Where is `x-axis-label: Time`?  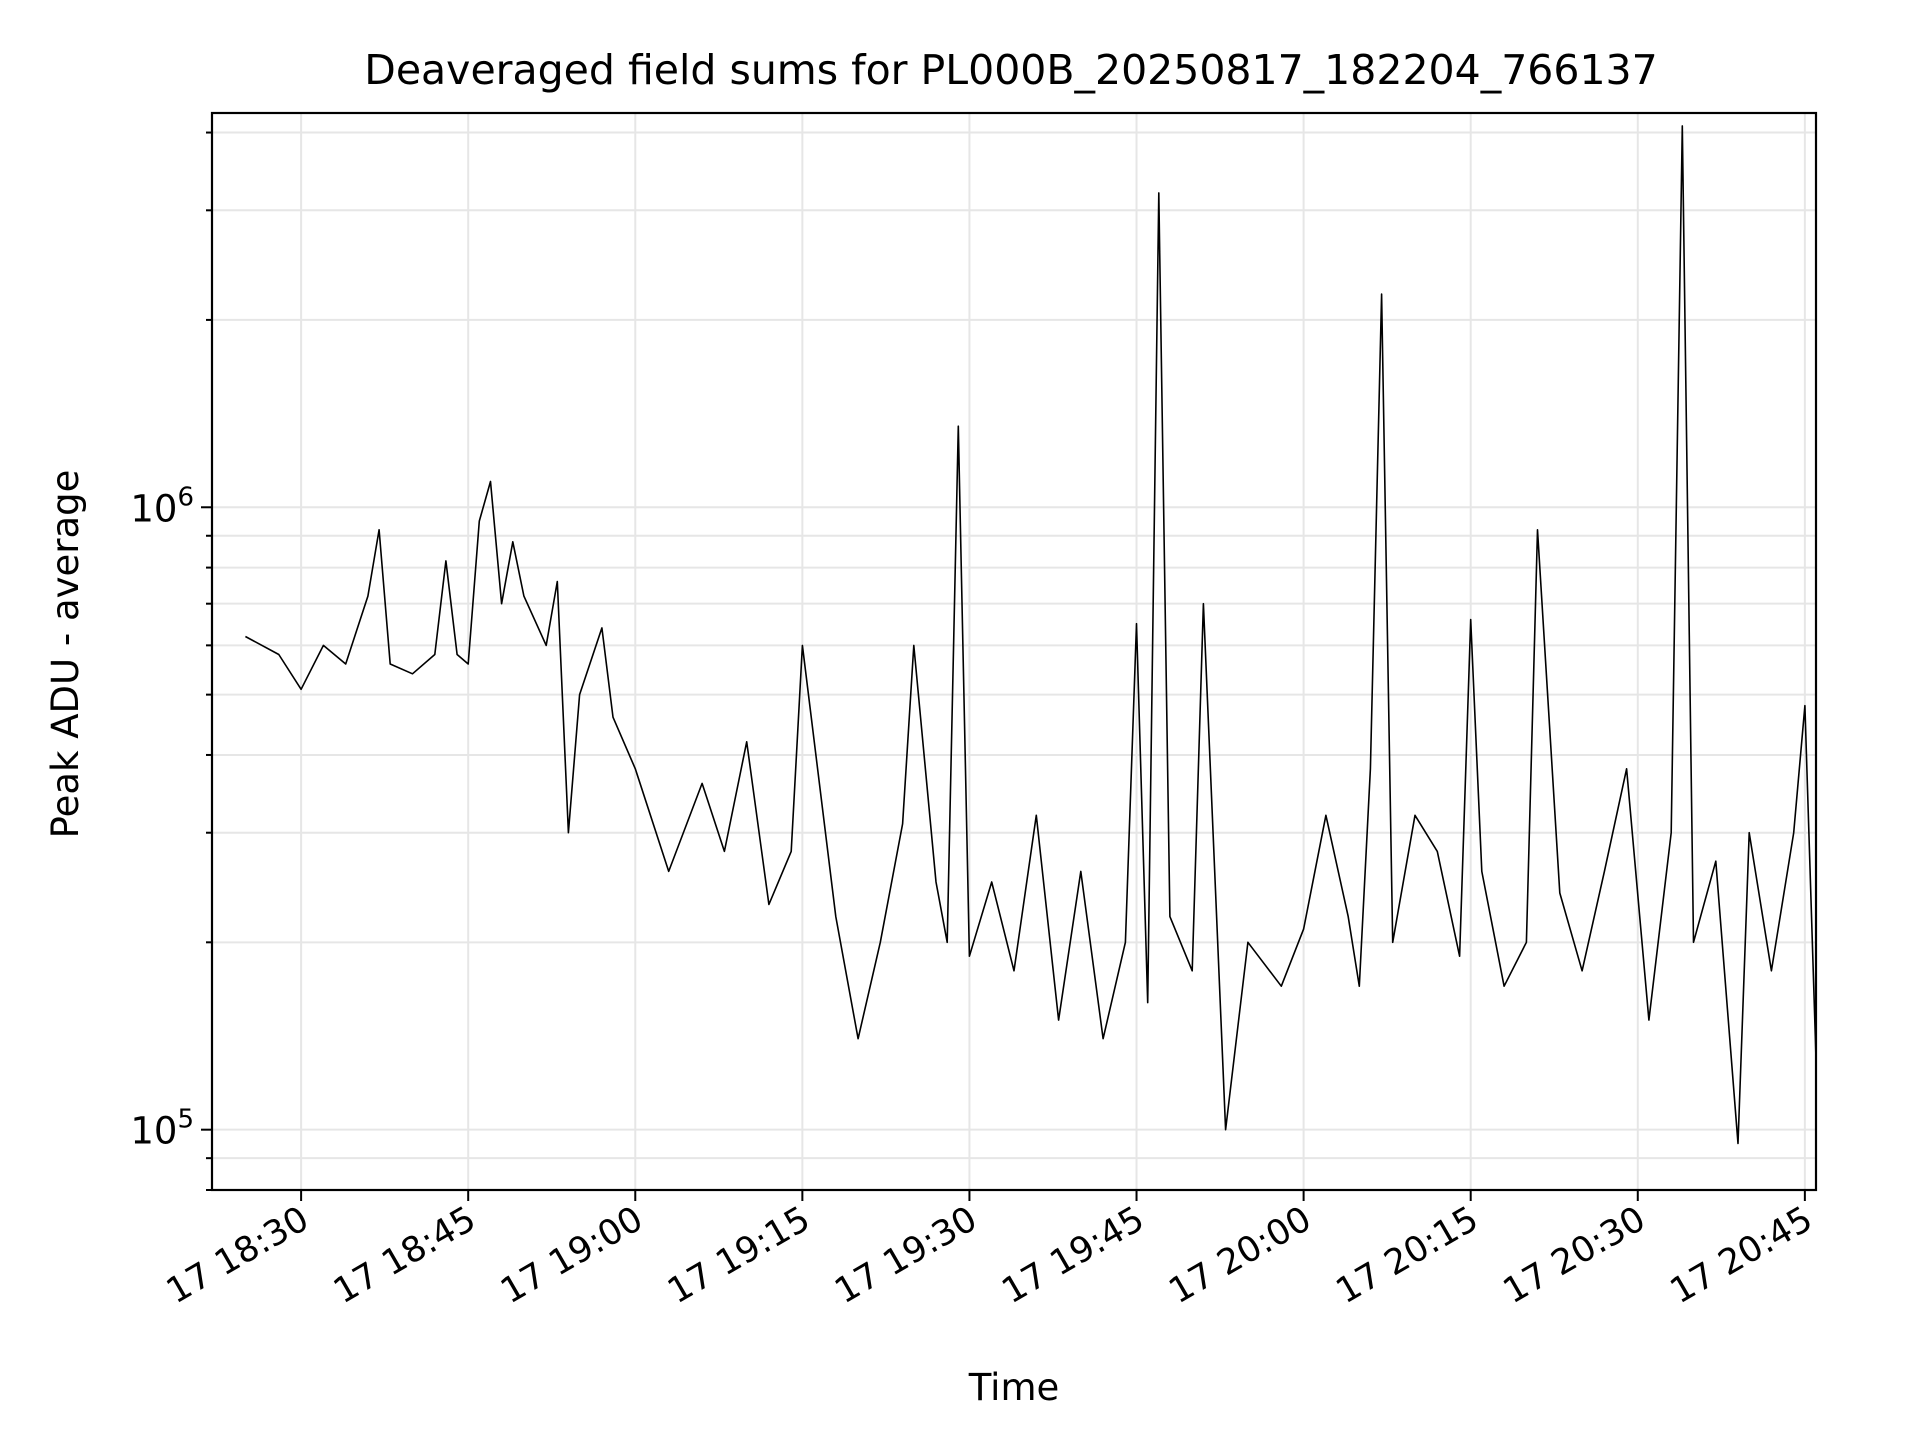 x-axis-label: Time is located at coordinates (1014, 1387).